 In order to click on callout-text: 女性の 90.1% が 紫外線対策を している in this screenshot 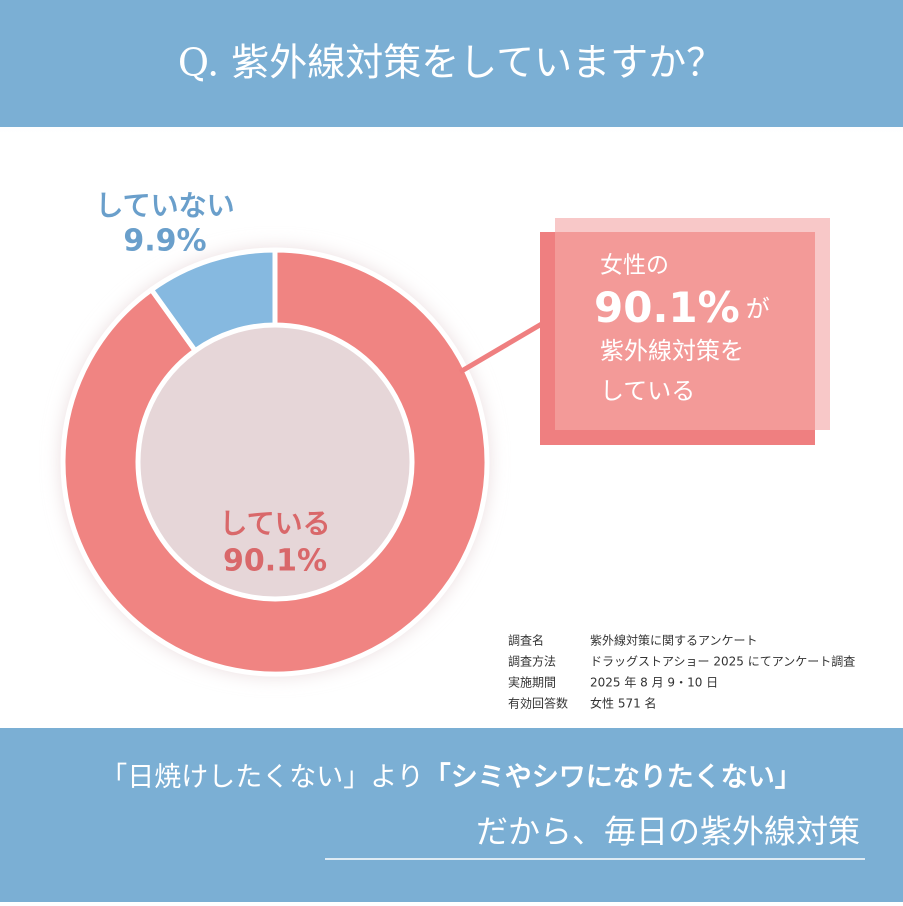, I will do `click(682, 329)`.